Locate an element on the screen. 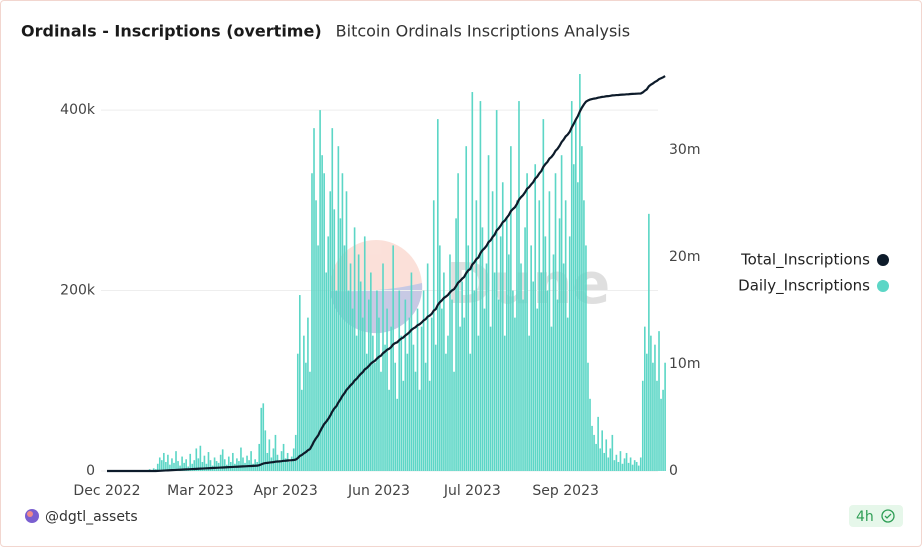  y2-tick-label: 0 is located at coordinates (673, 471).